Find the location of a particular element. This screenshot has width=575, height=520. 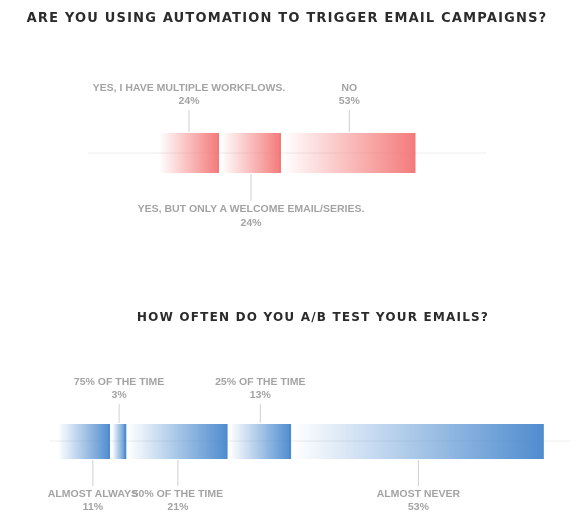

bar-almost-always is located at coordinates (84, 441).